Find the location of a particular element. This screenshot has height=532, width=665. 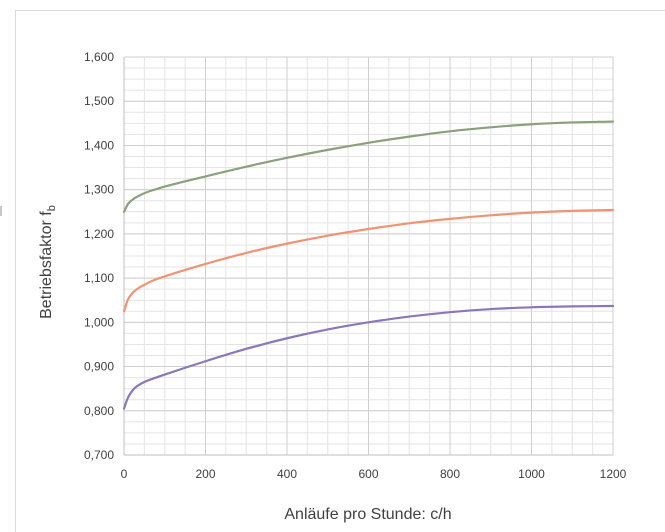

y-axis-title-main: Betriebsfaktor f is located at coordinates (46, 265).